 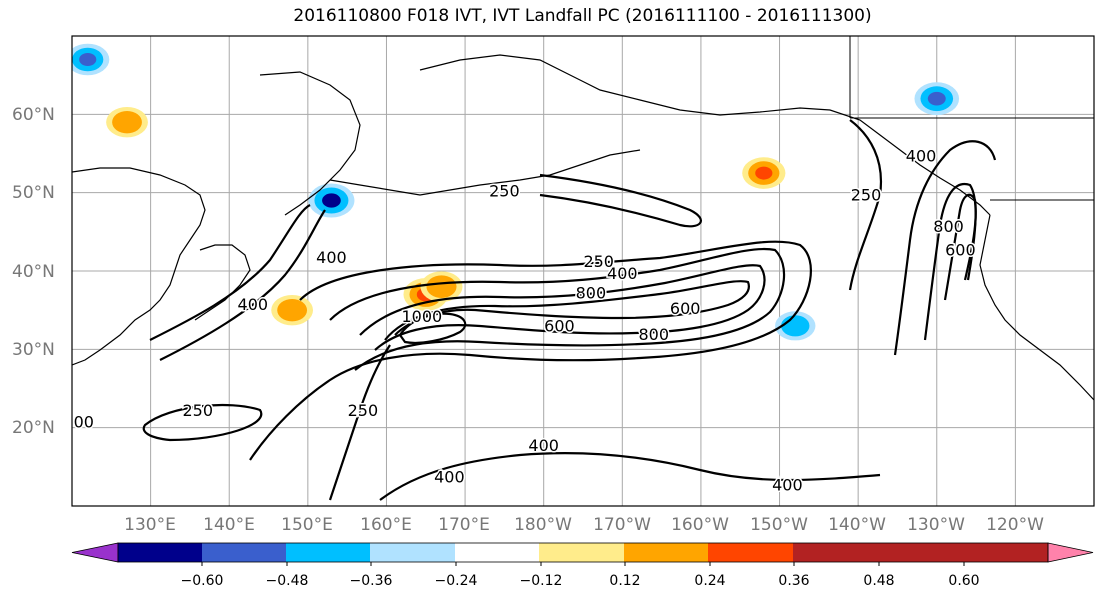 I want to click on contour-800-main, so click(x=567, y=310).